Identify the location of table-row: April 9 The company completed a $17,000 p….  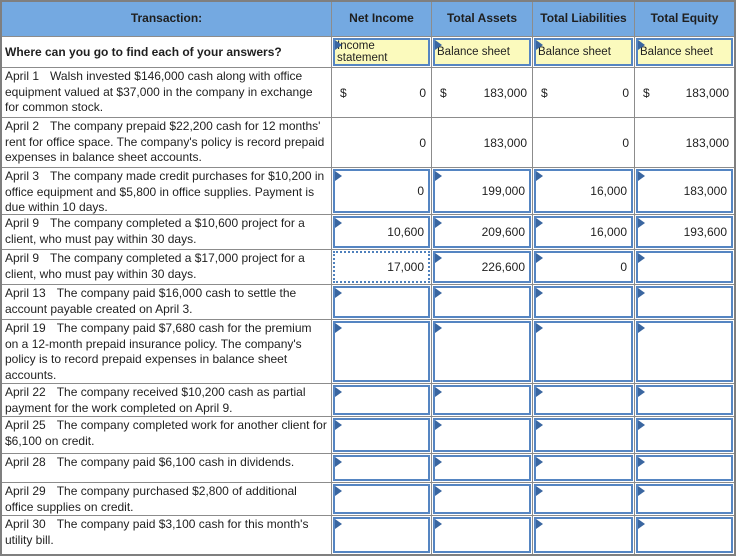
(368, 267).